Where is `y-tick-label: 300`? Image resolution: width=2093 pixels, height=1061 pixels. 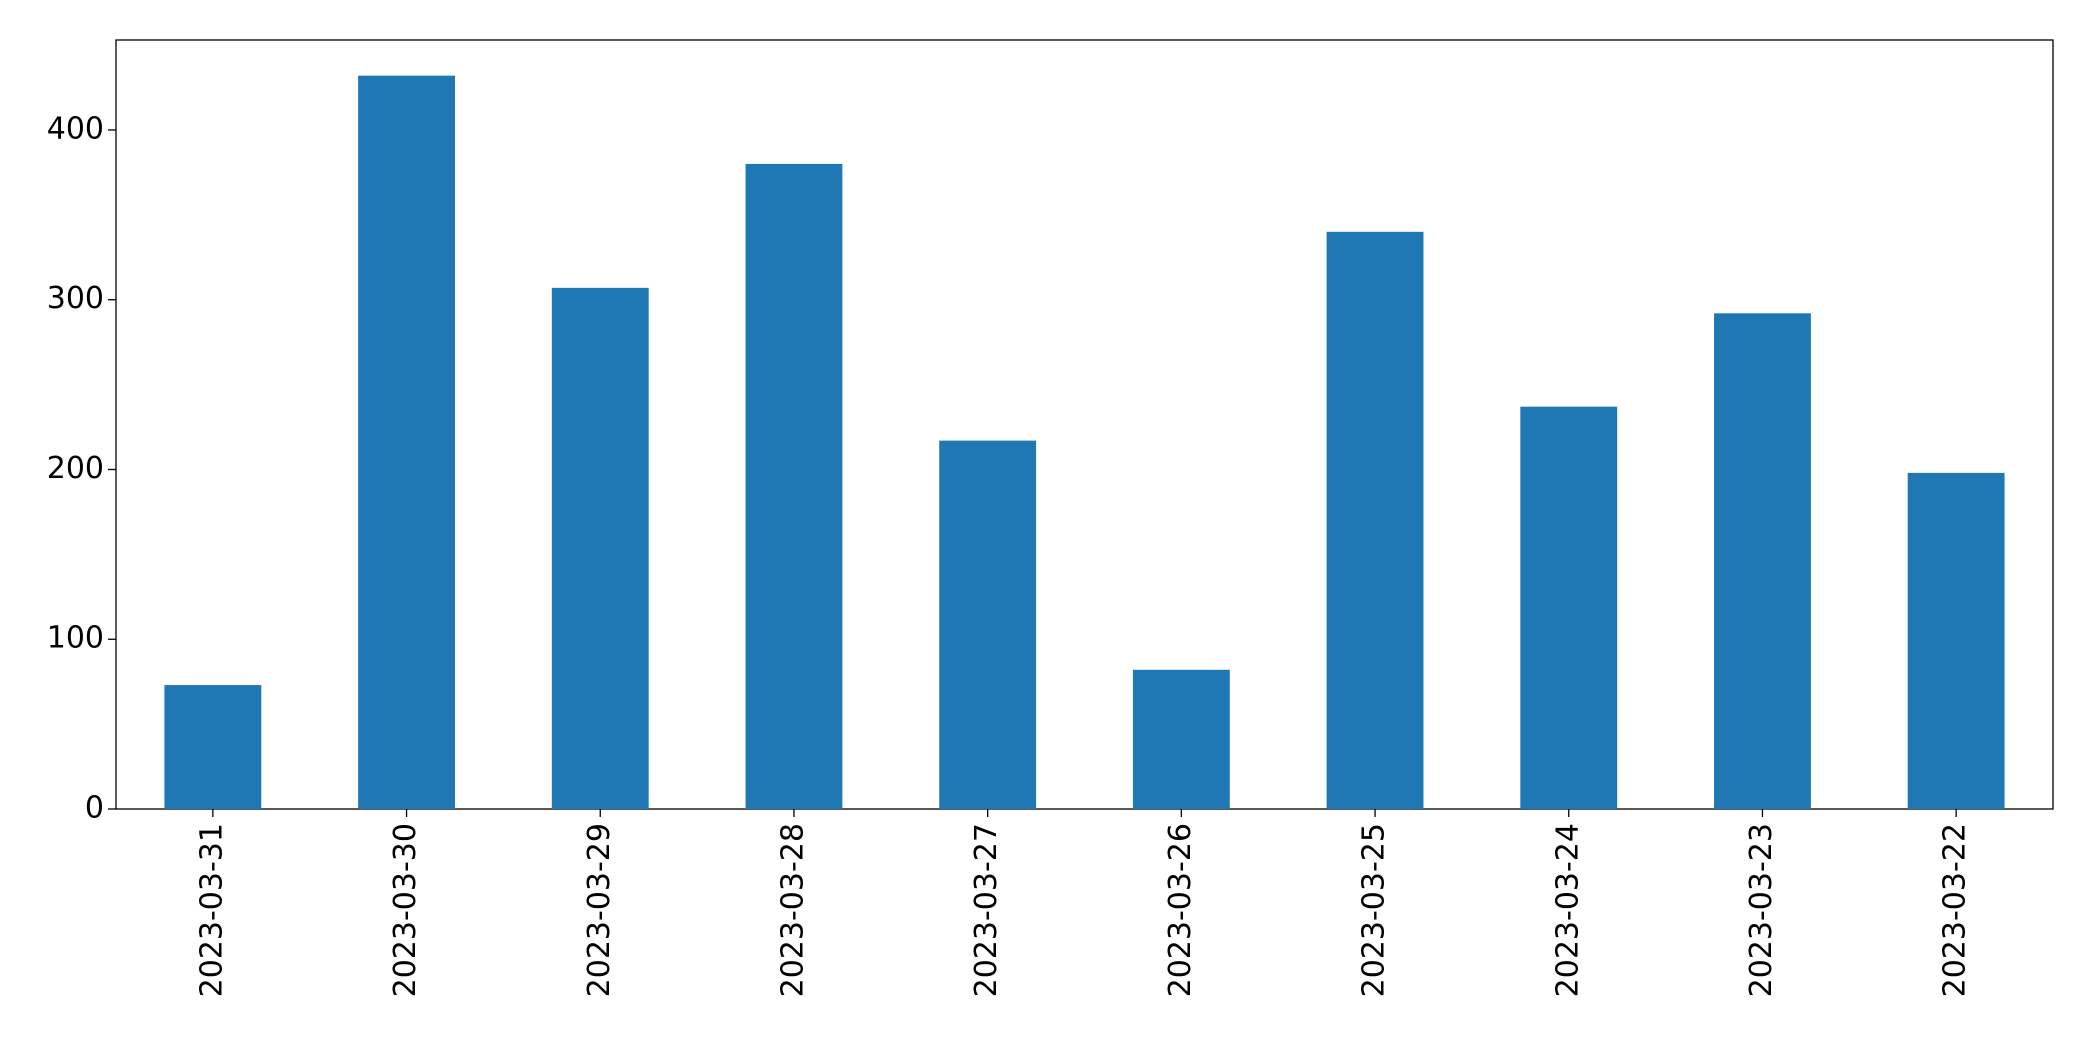 y-tick-label: 300 is located at coordinates (75, 298).